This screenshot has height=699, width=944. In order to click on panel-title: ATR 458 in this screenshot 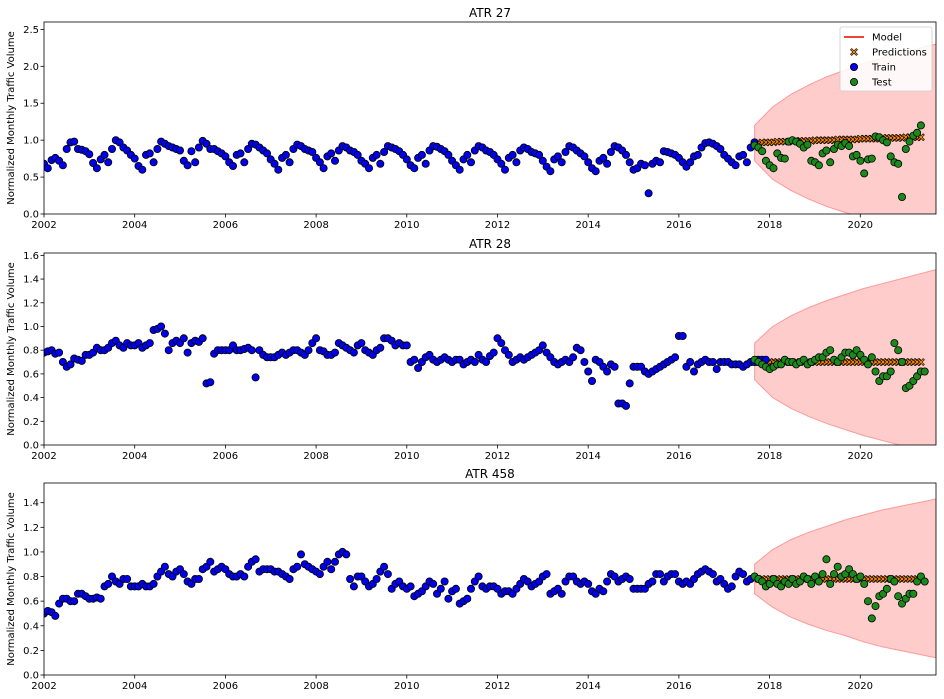, I will do `click(490, 474)`.